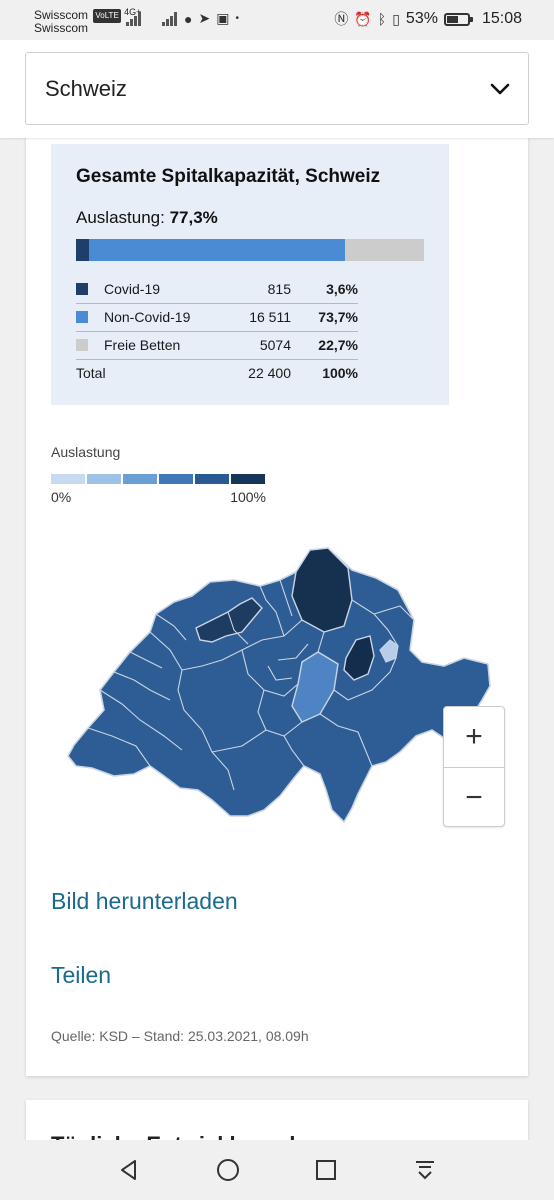 This screenshot has height=1200, width=554. What do you see at coordinates (501, 18) in the screenshot?
I see `clock: 15:08` at bounding box center [501, 18].